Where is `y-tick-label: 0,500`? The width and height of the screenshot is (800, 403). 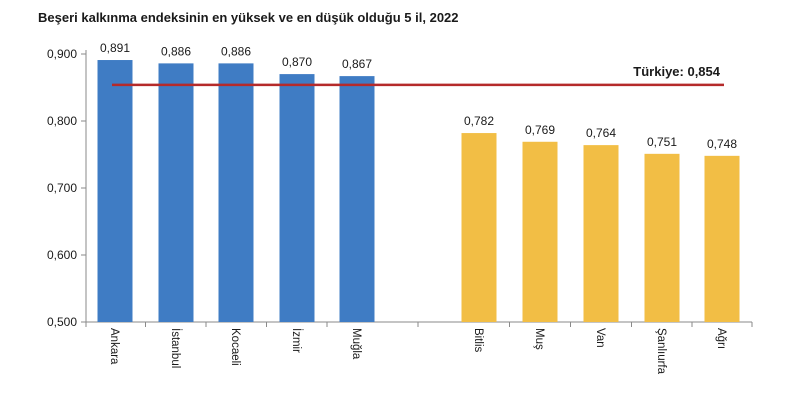 y-tick-label: 0,500 is located at coordinates (62, 322).